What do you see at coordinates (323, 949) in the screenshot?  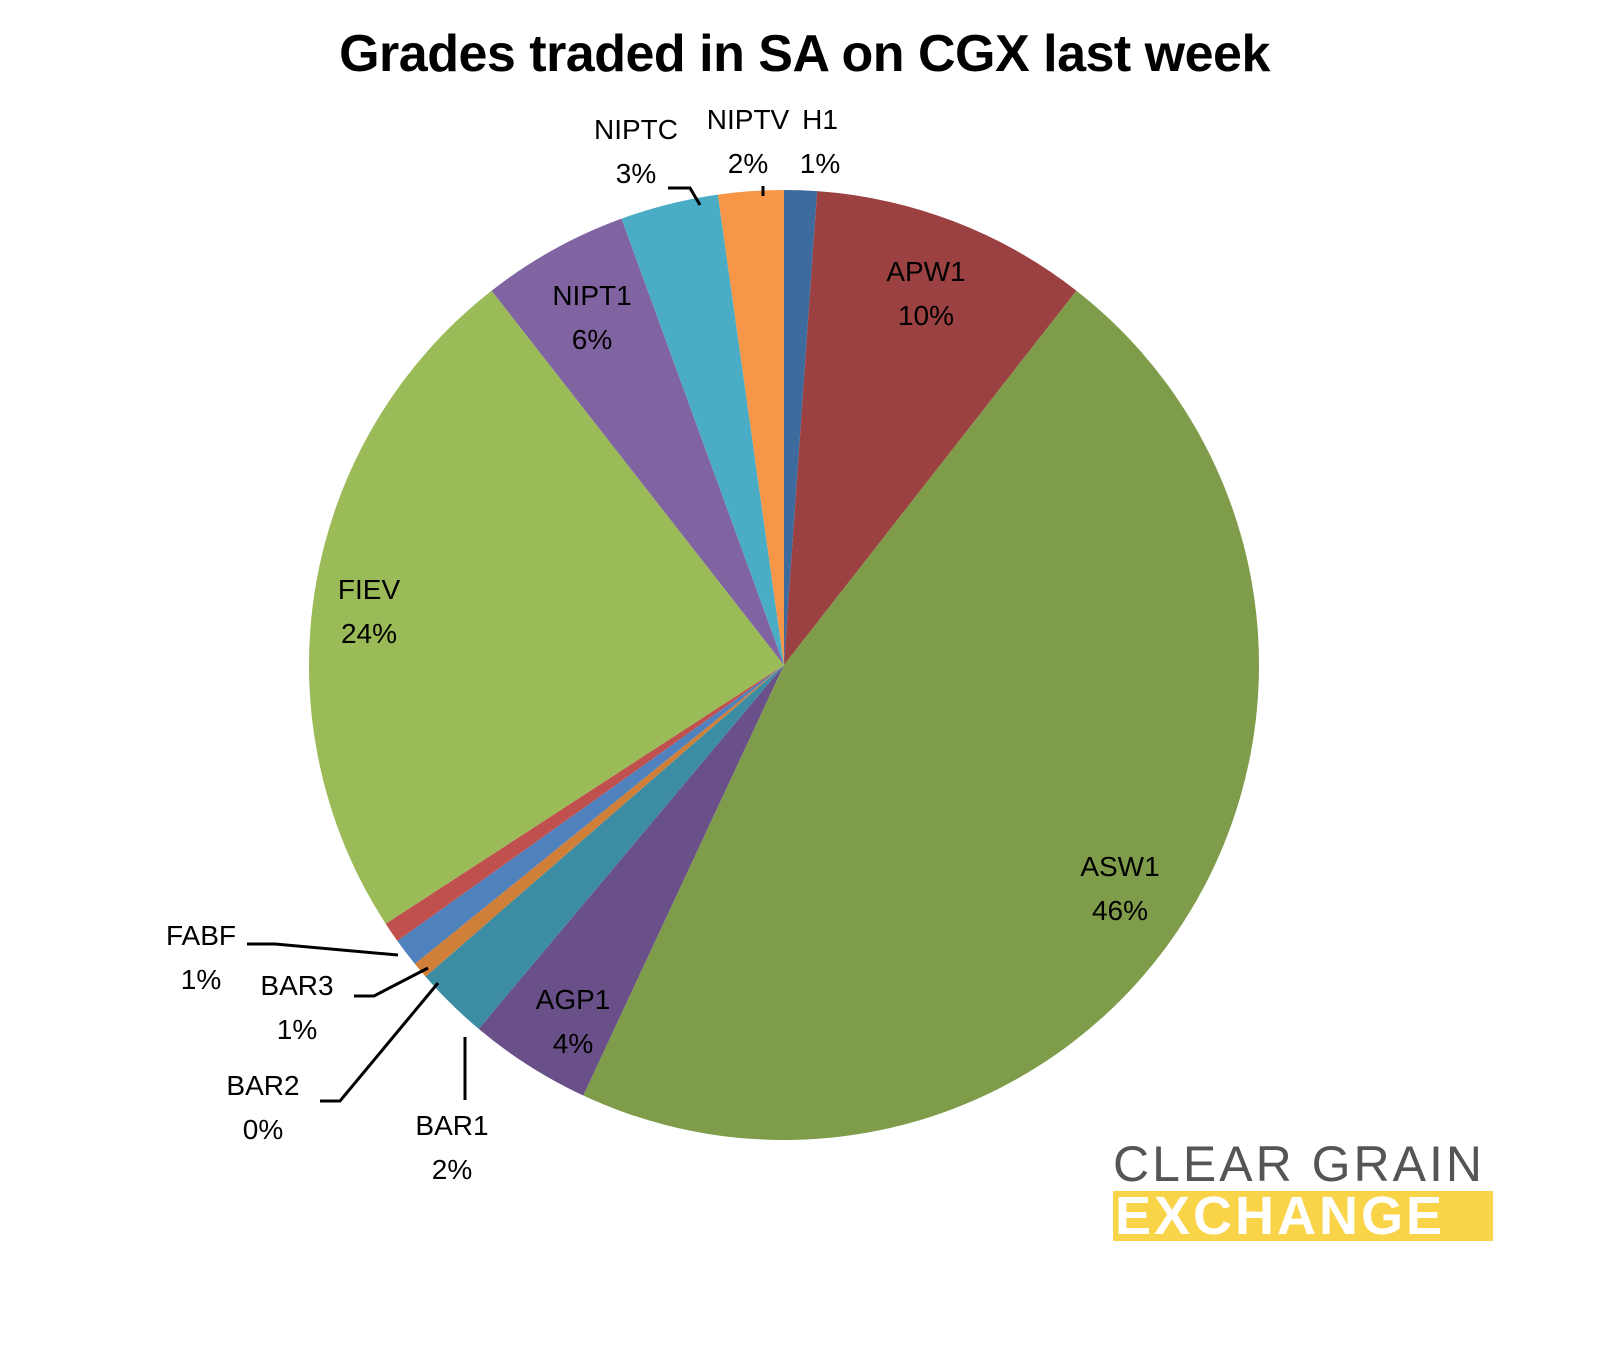 I see `leader-line-fabf` at bounding box center [323, 949].